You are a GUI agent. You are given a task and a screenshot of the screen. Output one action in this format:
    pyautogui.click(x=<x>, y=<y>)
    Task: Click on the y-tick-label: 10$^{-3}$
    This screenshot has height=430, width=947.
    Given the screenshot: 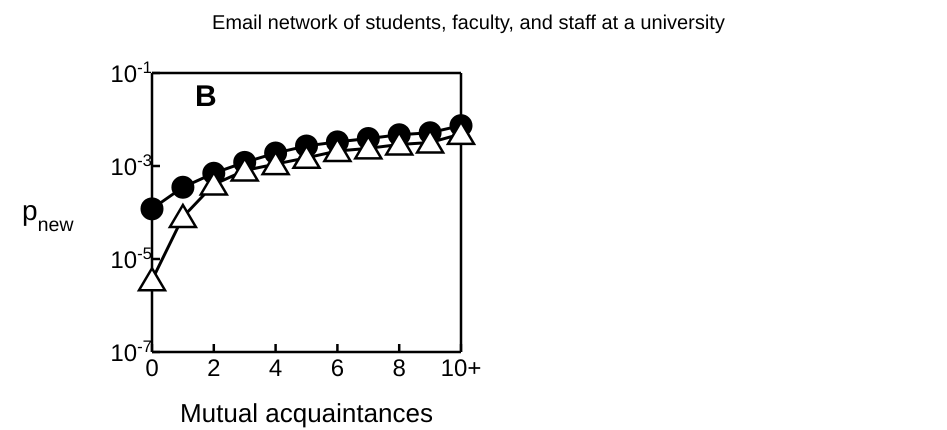 What is the action you would take?
    pyautogui.click(x=131, y=165)
    